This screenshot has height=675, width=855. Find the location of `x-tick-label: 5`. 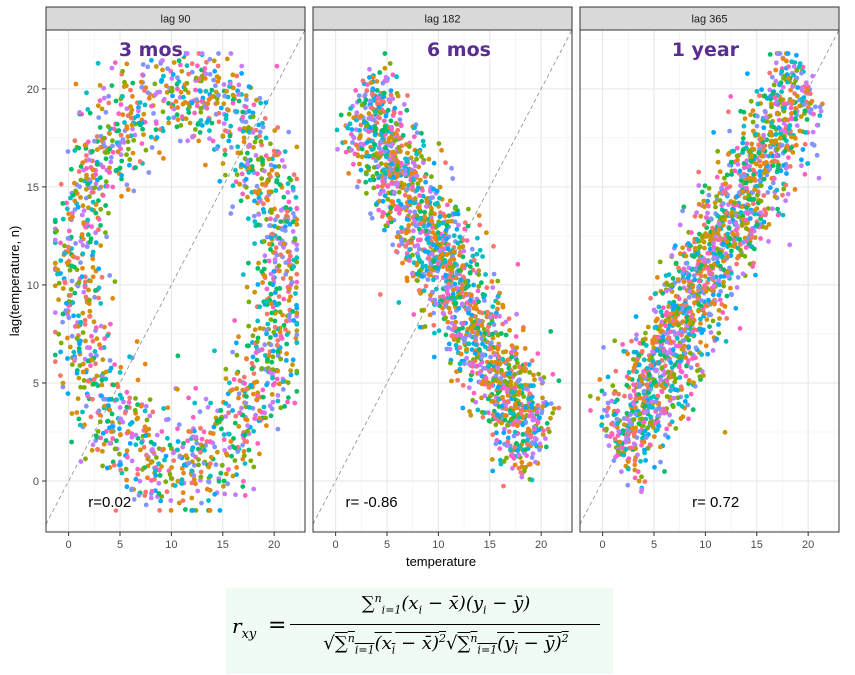

x-tick-label: 5 is located at coordinates (387, 545).